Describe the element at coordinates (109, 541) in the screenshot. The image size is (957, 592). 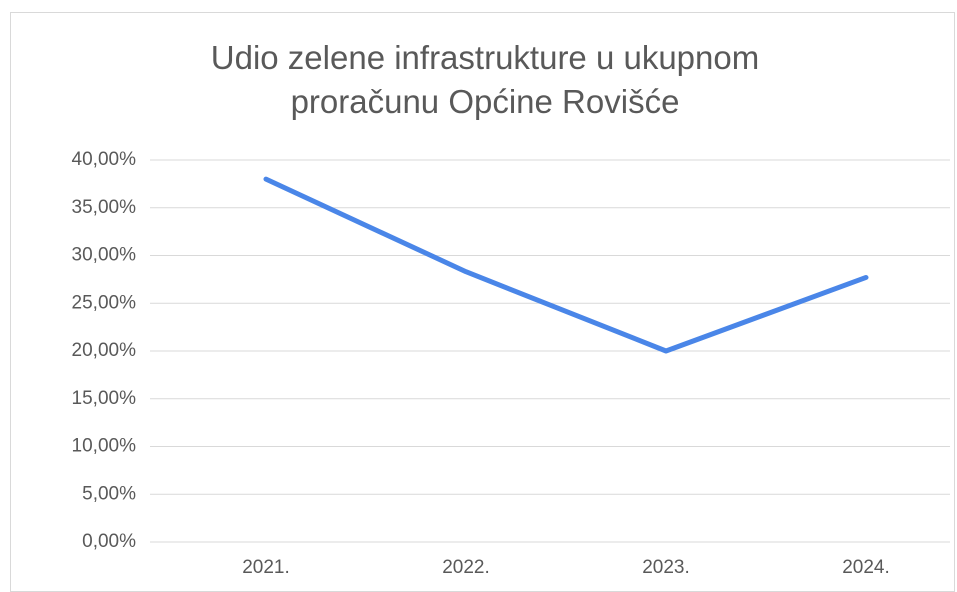
I see `y-tick-label: 0,00%` at that location.